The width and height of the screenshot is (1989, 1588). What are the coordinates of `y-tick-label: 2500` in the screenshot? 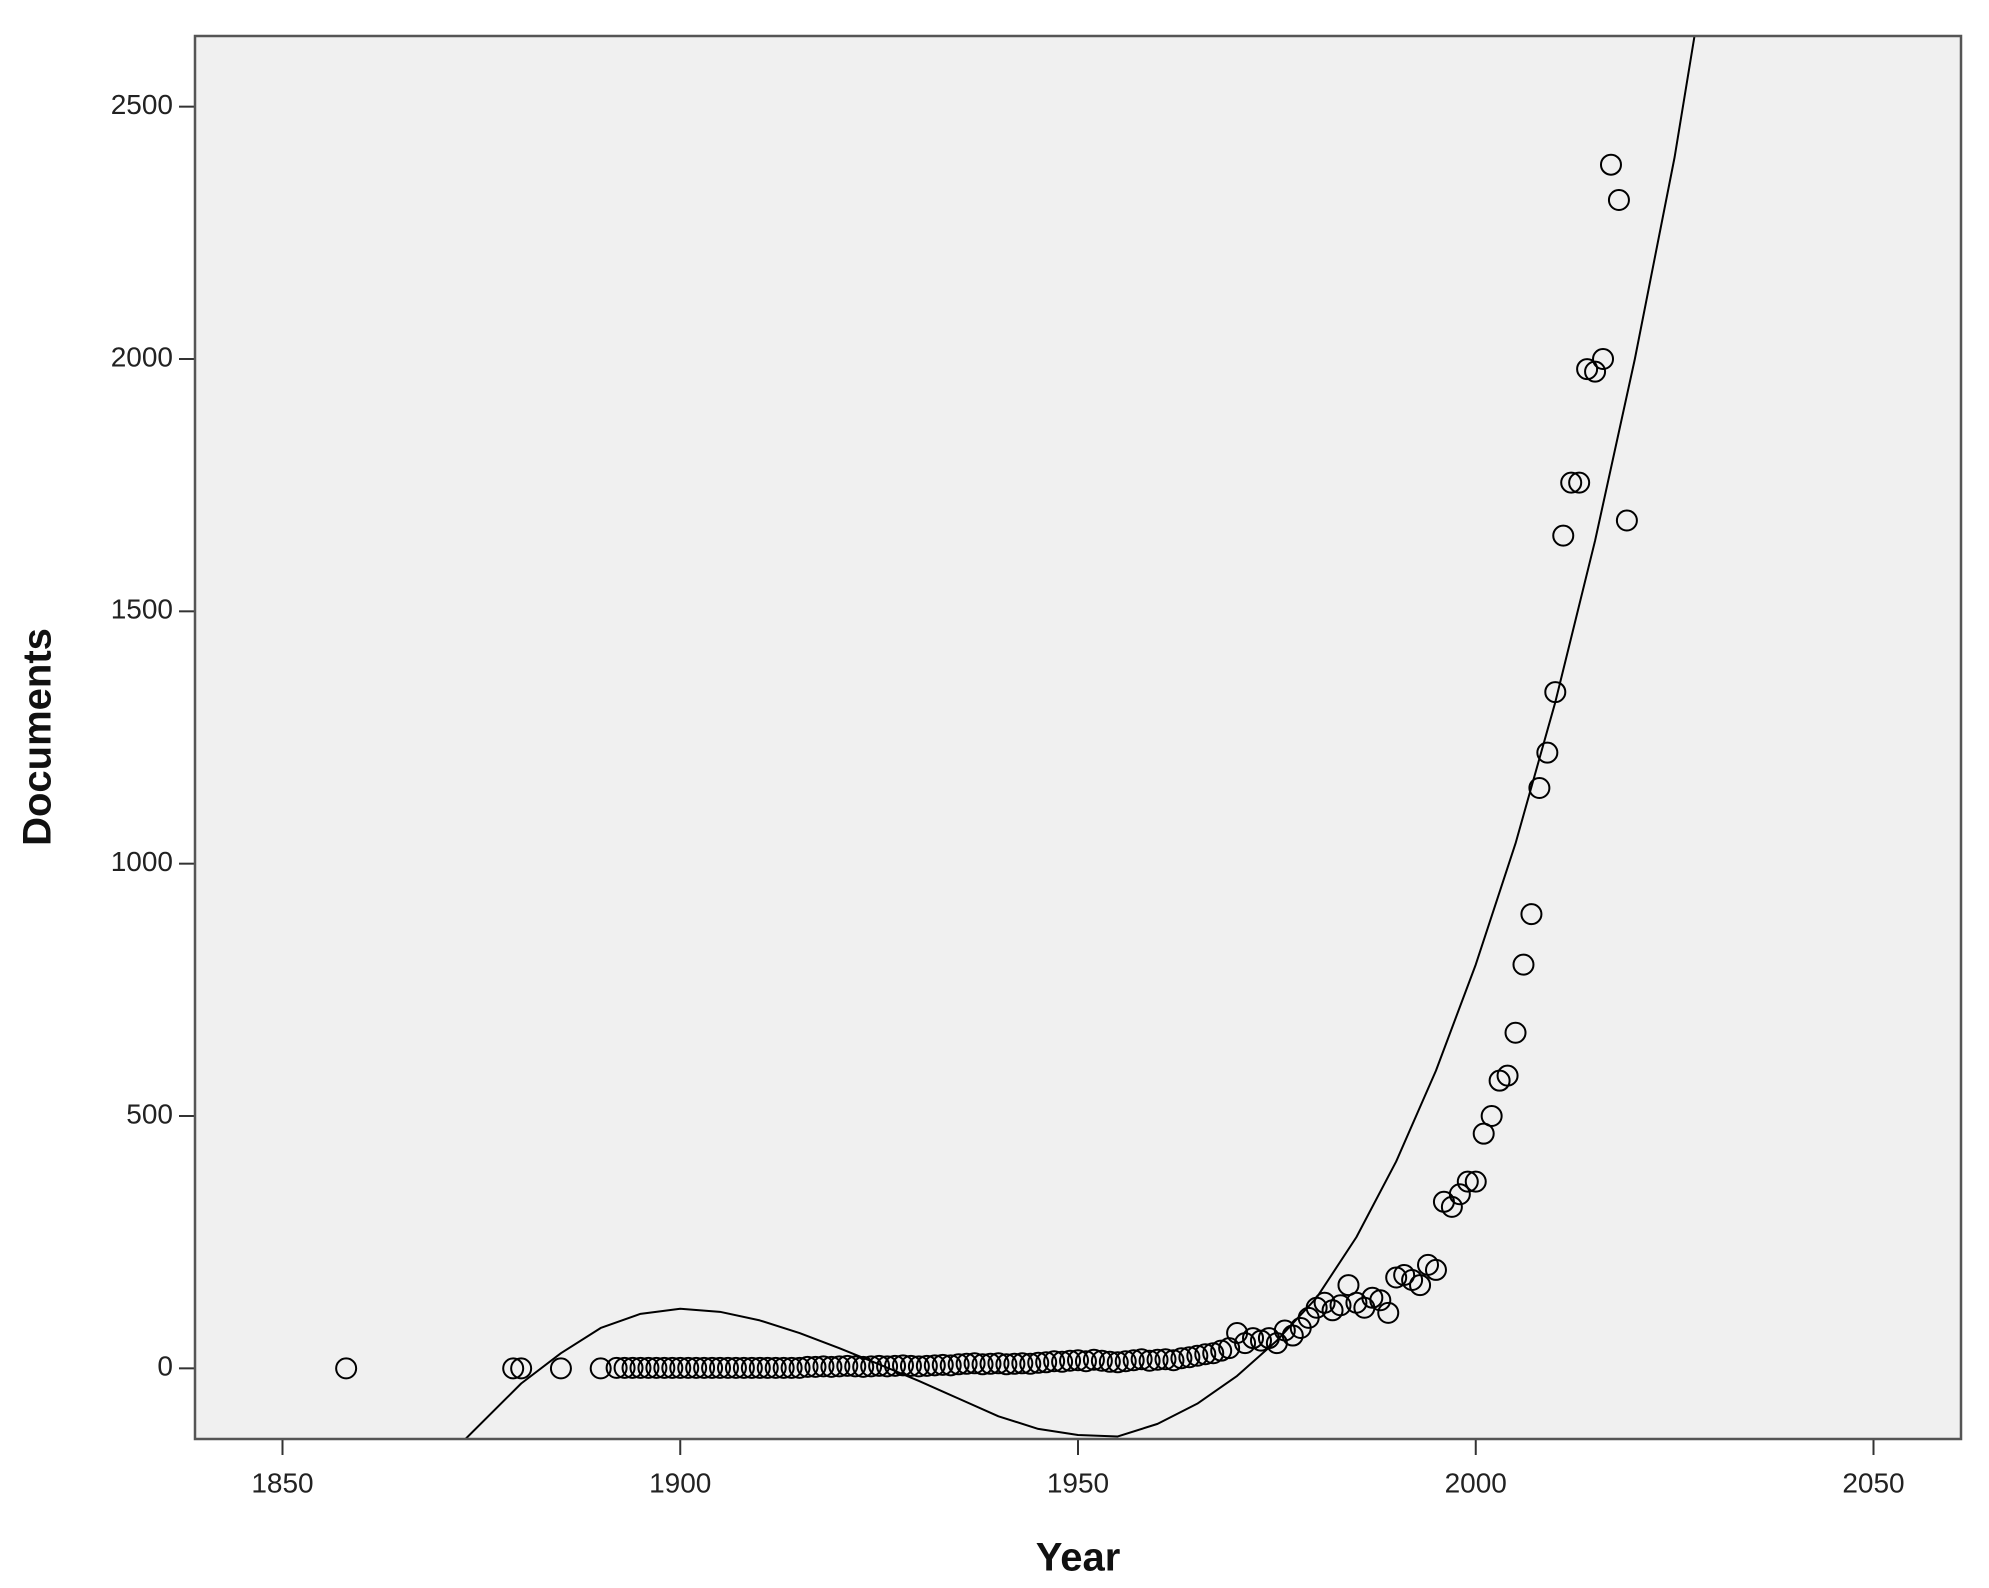 It's located at (142, 104).